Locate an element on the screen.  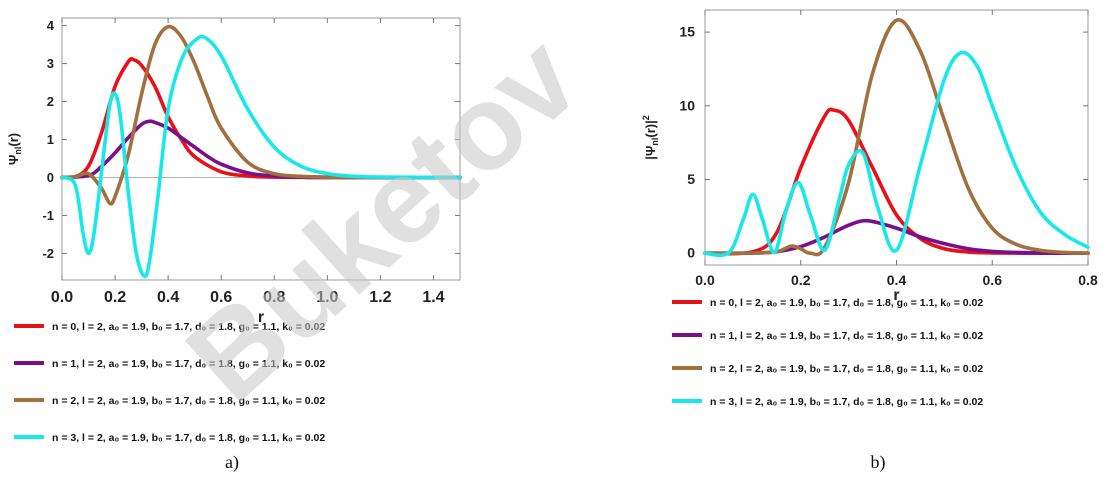
y-tick-label: -2 is located at coordinates (48, 253).